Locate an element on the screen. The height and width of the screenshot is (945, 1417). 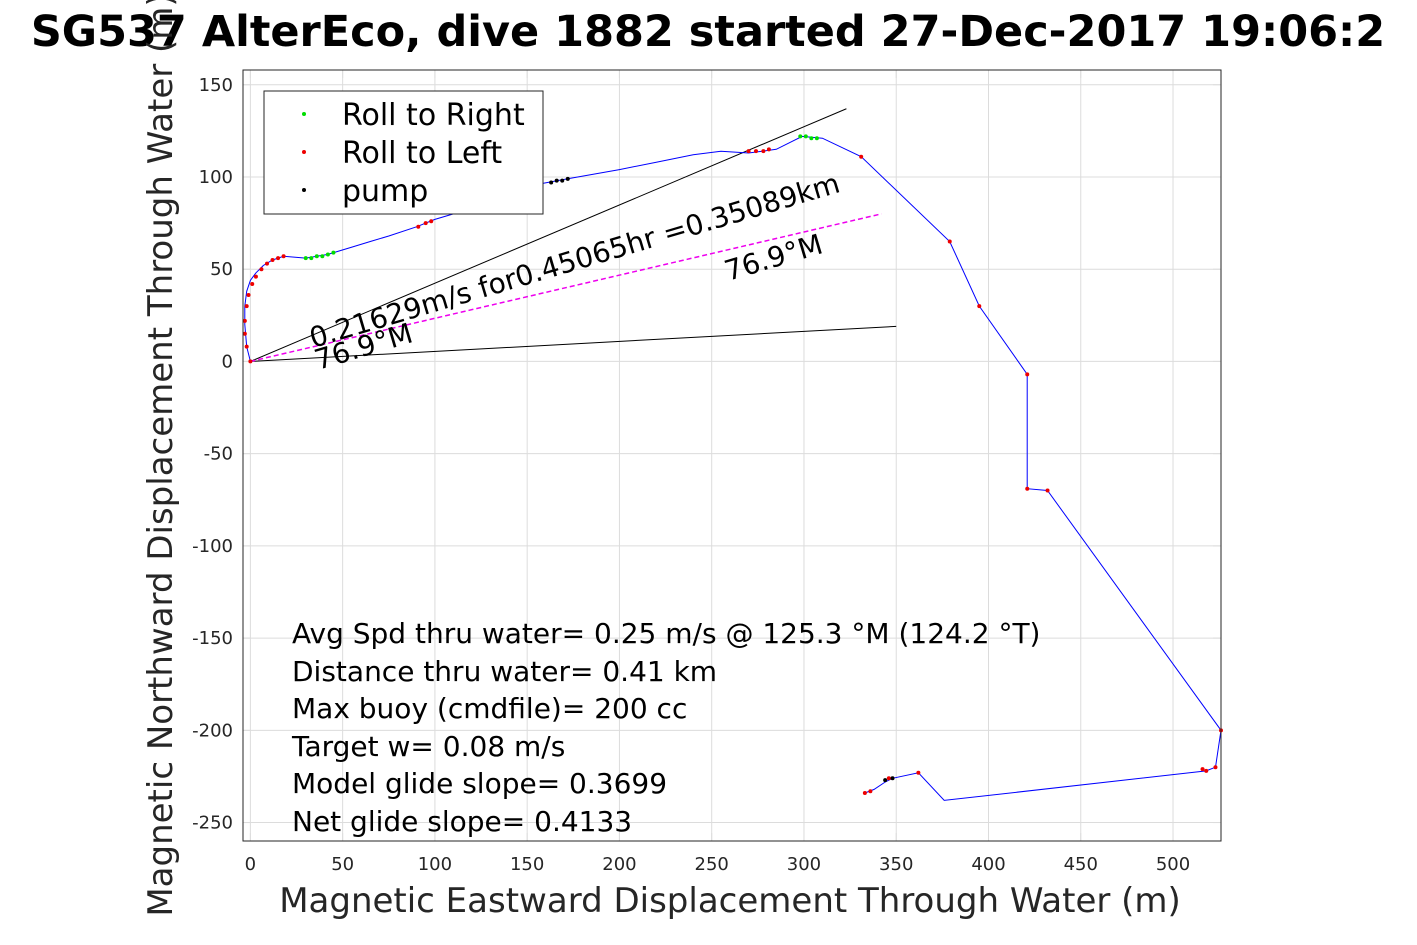
x-tick-label: 200 is located at coordinates (619, 864).